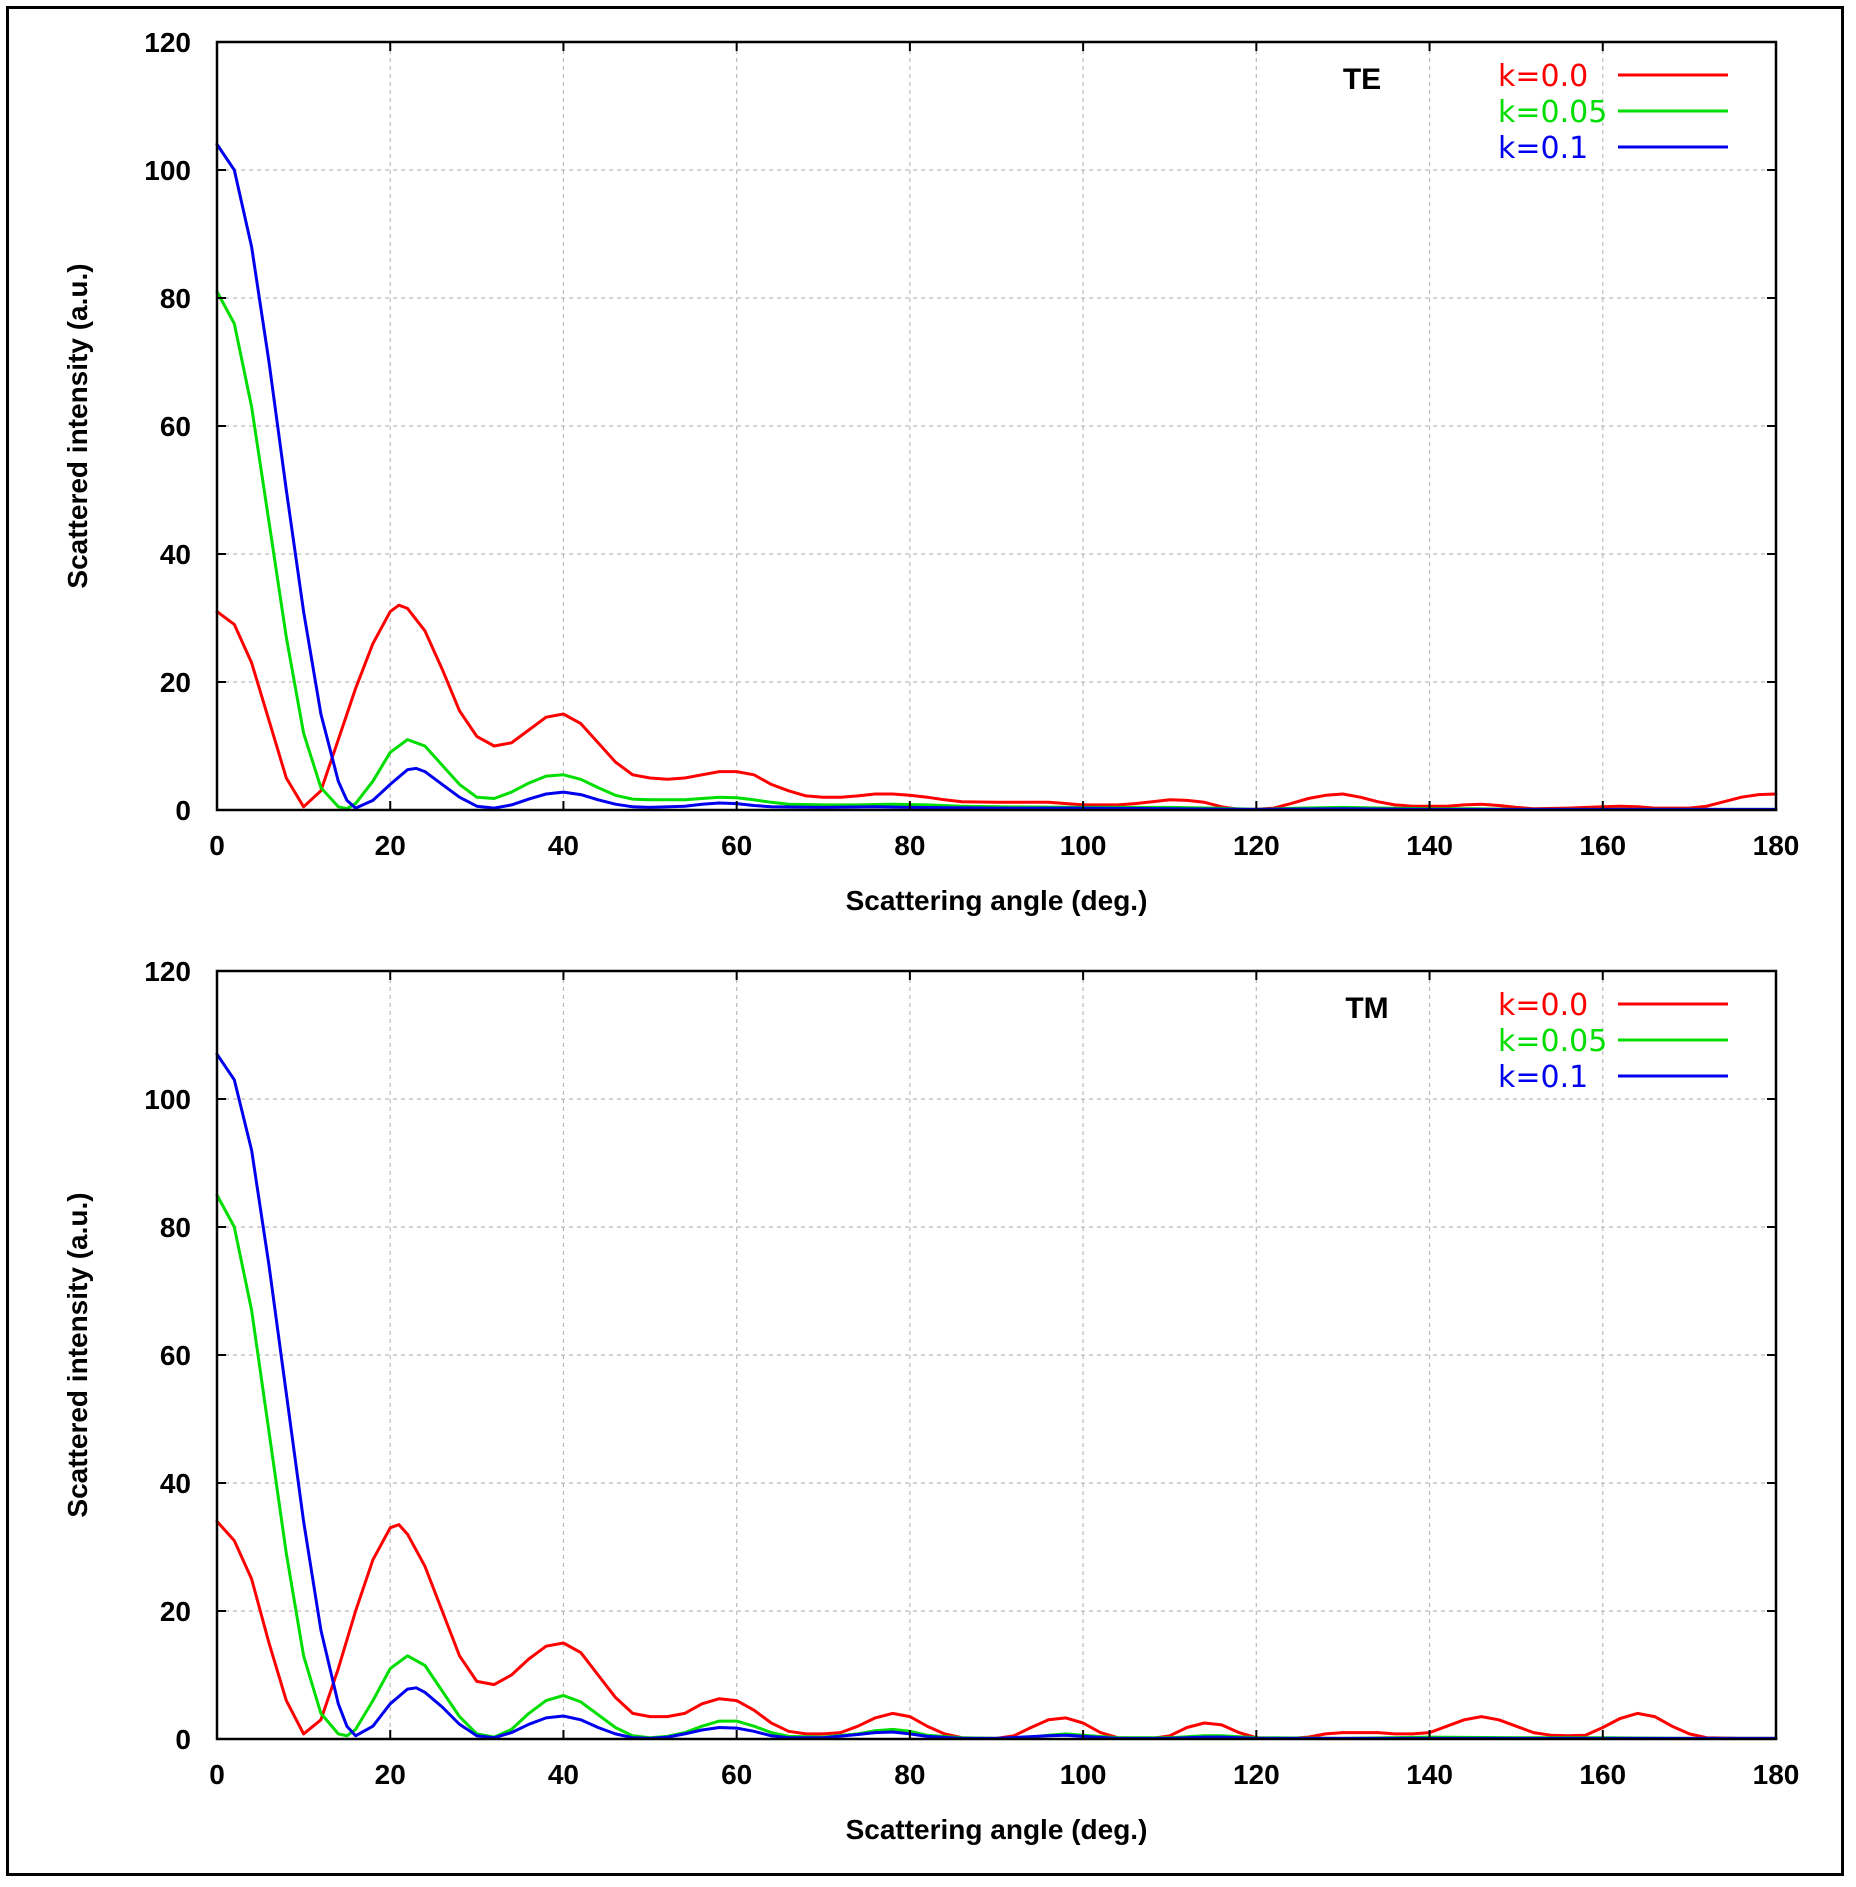  I want to click on panel-title-tm: TM, so click(1366, 1008).